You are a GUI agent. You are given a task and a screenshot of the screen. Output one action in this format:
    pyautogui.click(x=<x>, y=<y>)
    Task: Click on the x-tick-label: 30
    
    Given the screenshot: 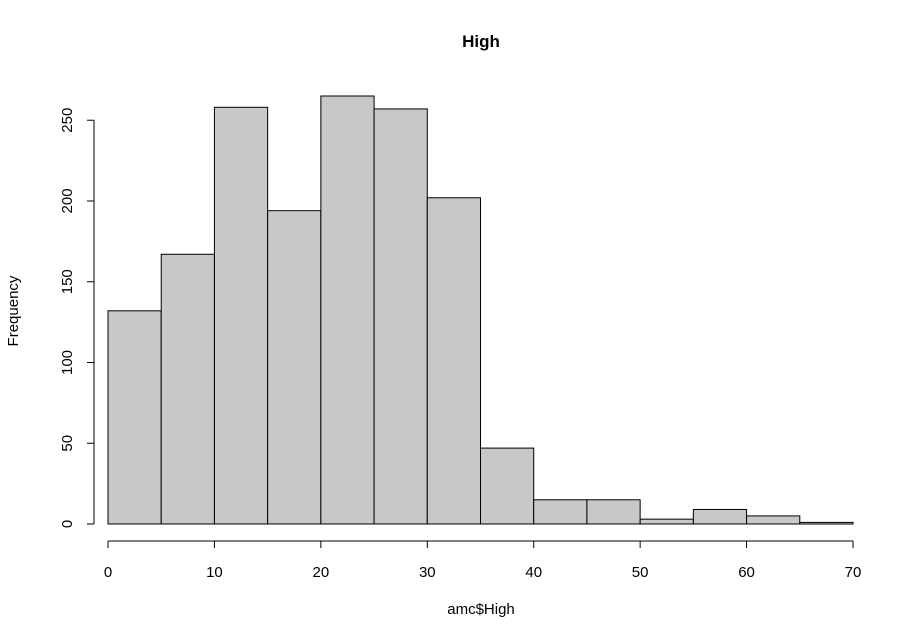 What is the action you would take?
    pyautogui.click(x=427, y=572)
    